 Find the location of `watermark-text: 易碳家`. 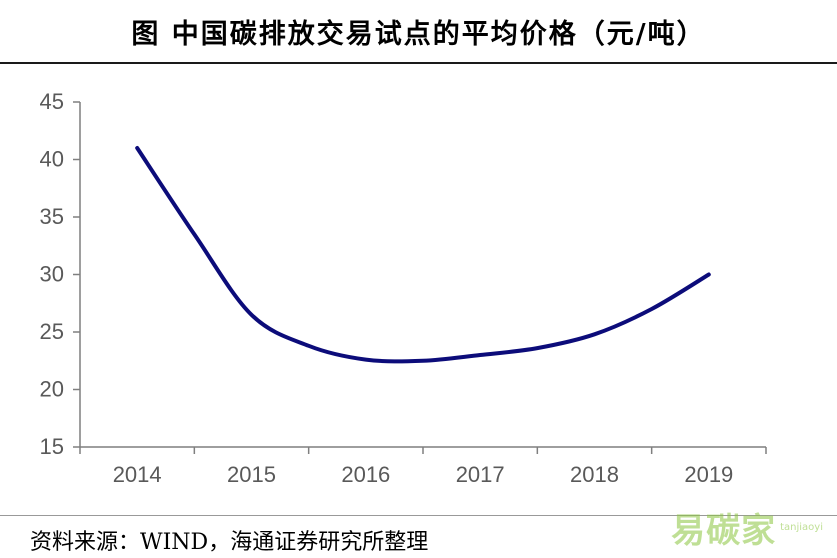

watermark-text: 易碳家 is located at coordinates (724, 531).